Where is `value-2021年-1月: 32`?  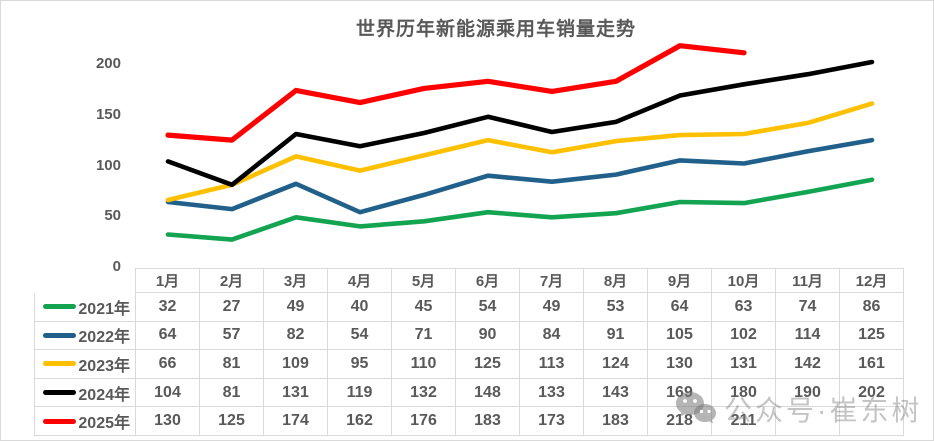
value-2021年-1月: 32 is located at coordinates (168, 307).